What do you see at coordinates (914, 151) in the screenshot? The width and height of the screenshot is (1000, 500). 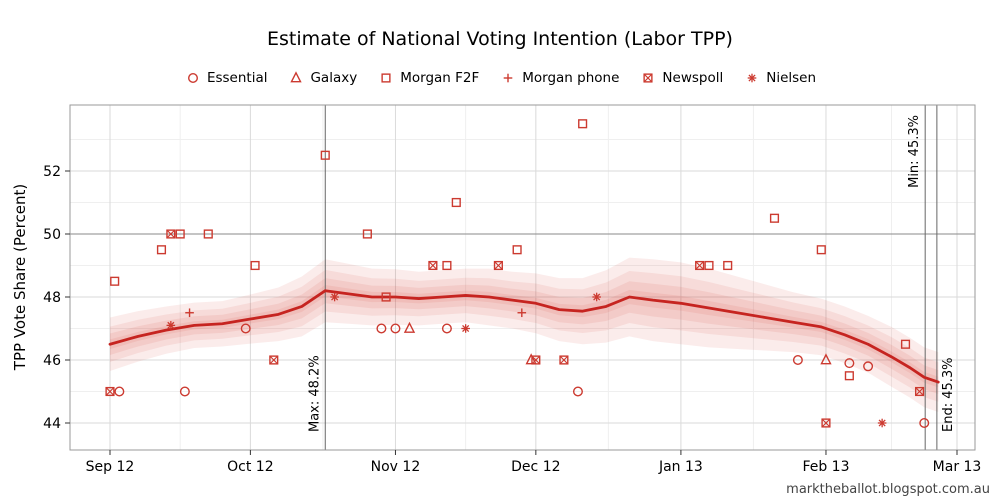 I see `annotation-label: Min: 45.3%` at bounding box center [914, 151].